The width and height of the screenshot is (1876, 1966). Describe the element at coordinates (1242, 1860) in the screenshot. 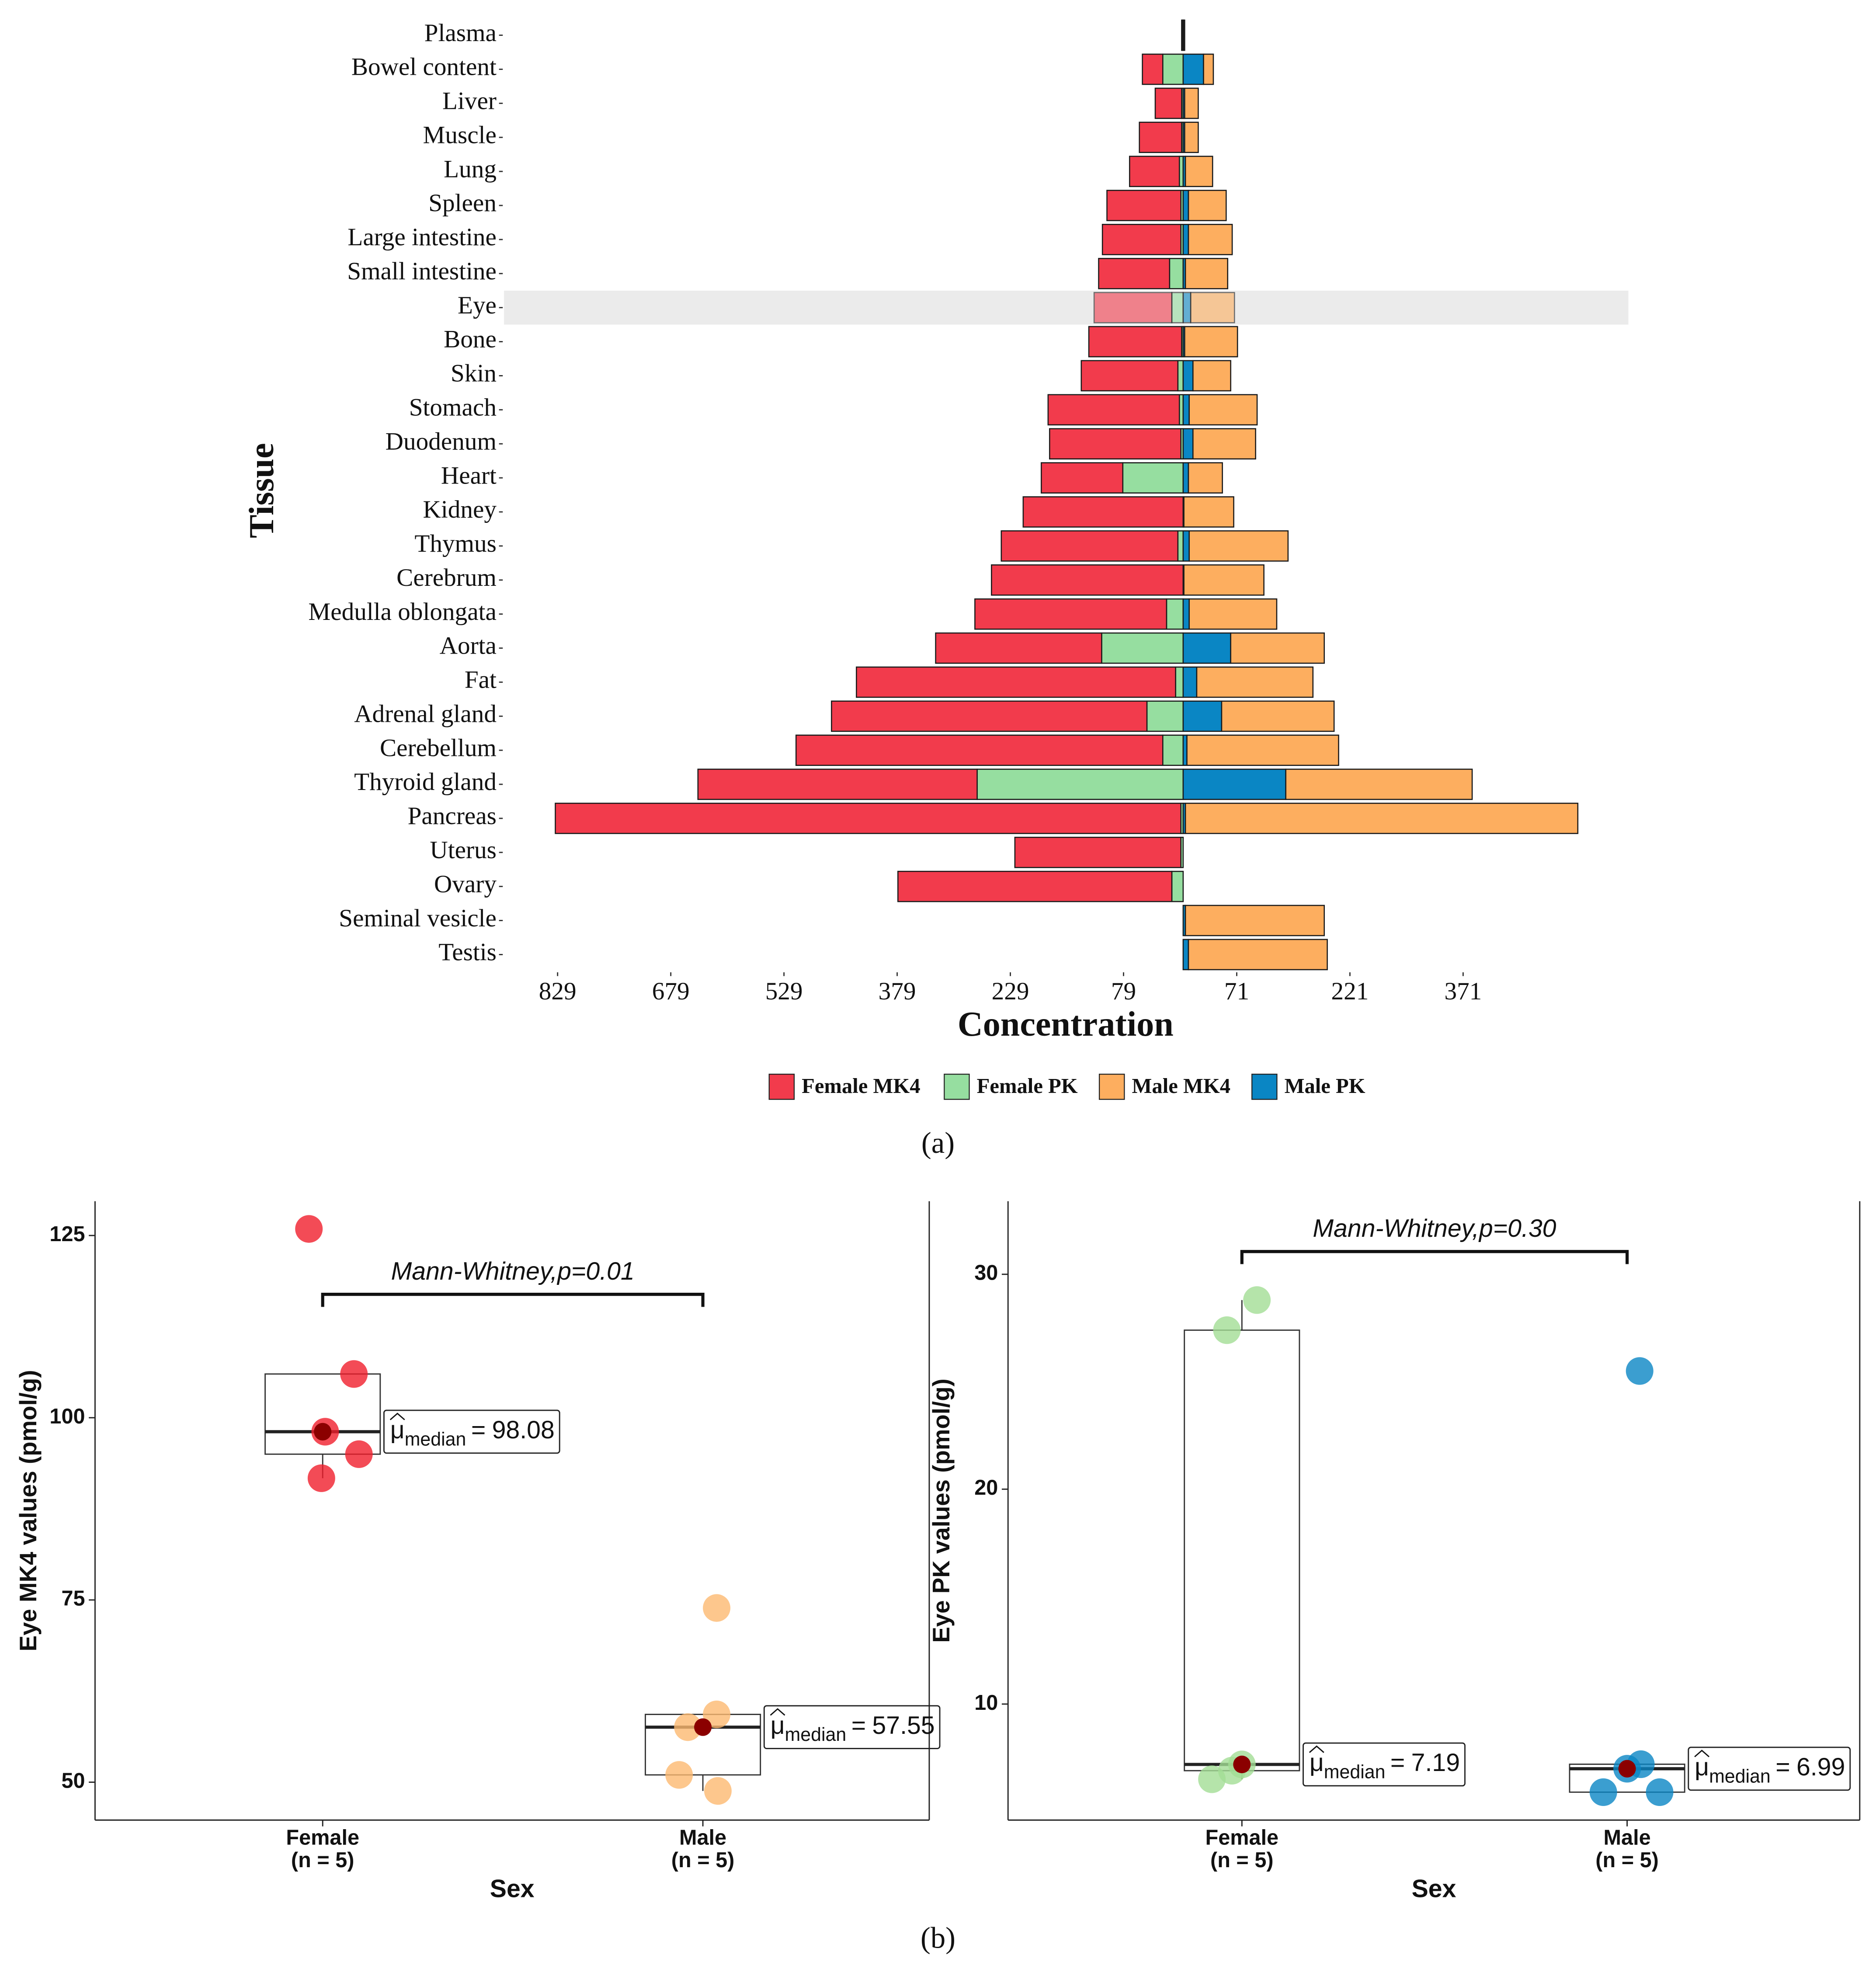

I see `x-tick-sublabel: (n = 5)` at that location.